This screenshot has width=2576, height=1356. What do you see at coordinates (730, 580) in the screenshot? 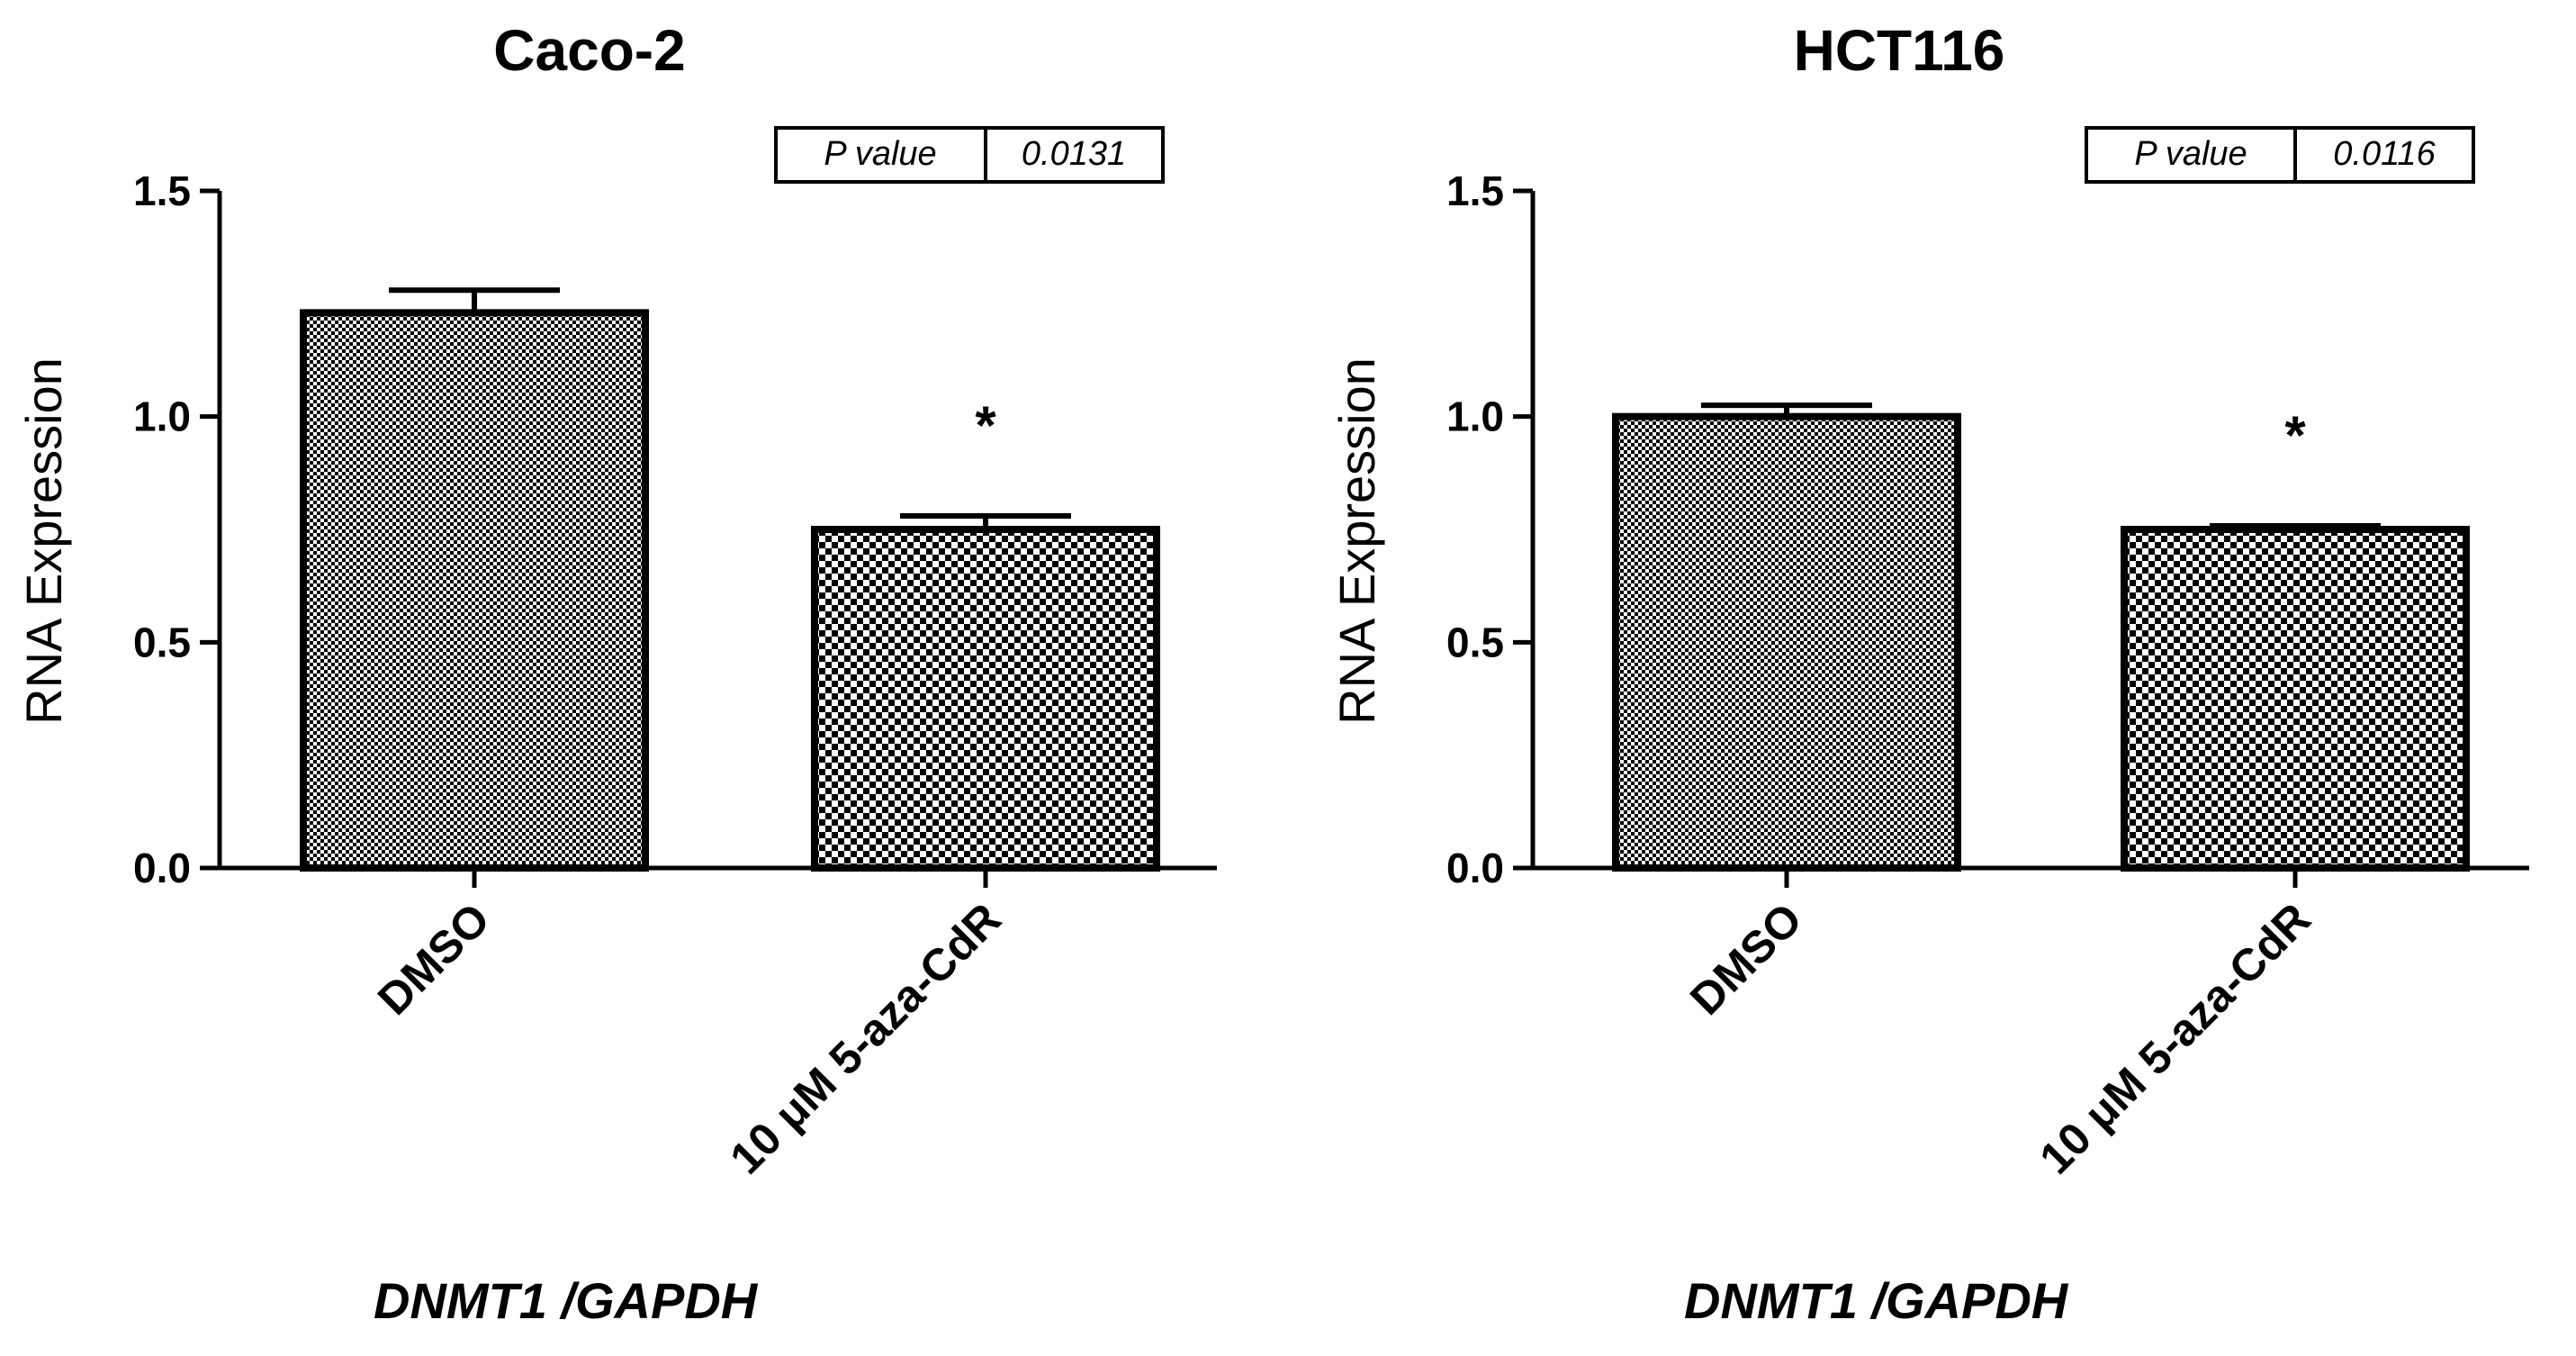
I see `bars-1: *` at bounding box center [730, 580].